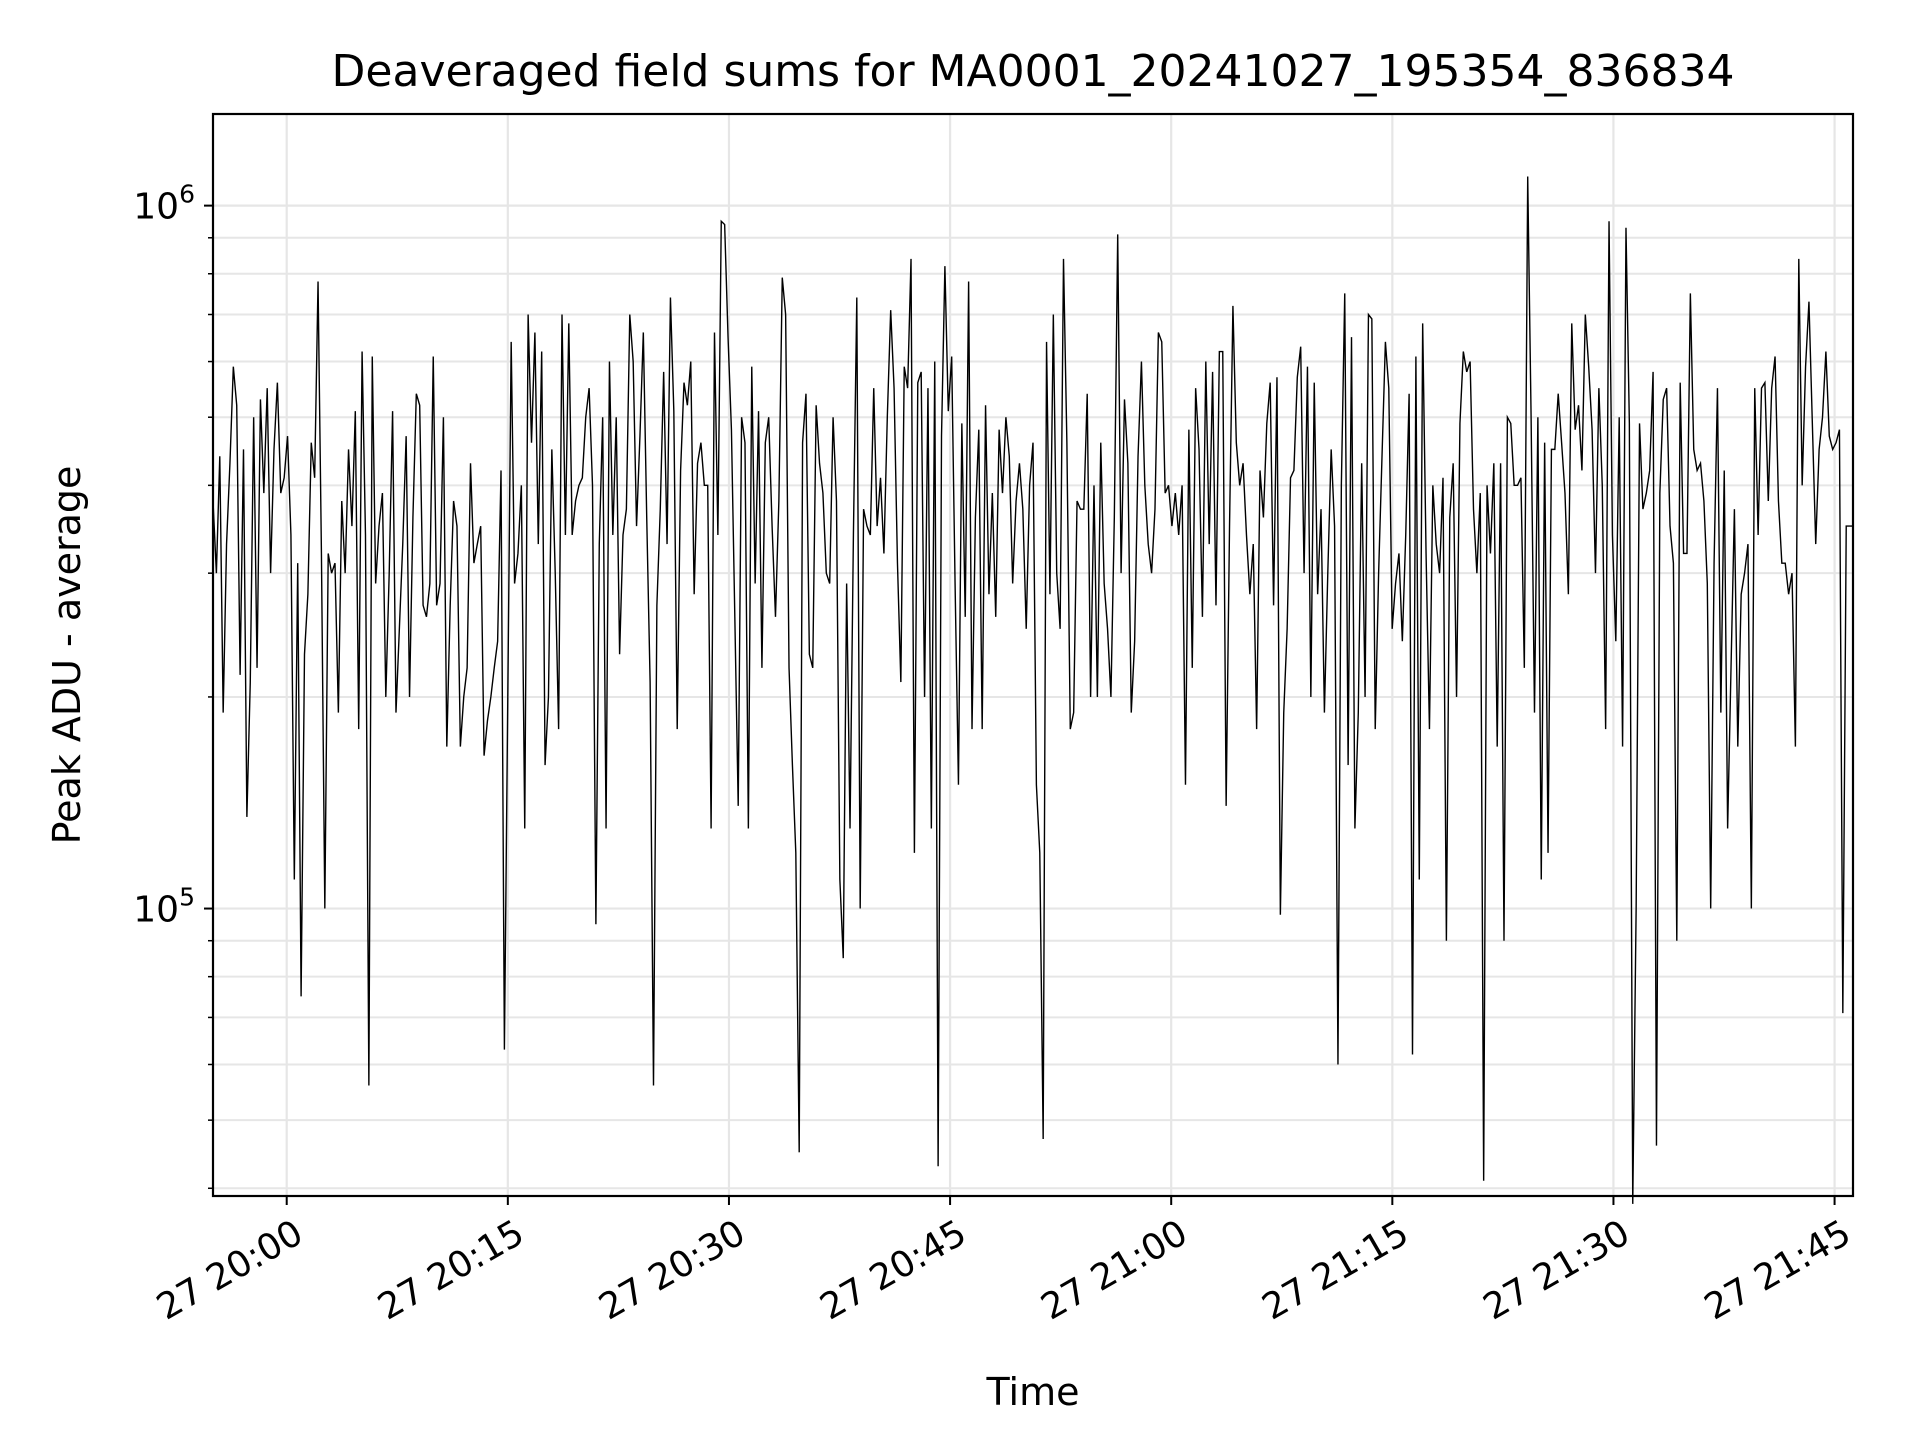 Image resolution: width=1920 pixels, height=1440 pixels. I want to click on y-axis-label: Peak ADU - average, so click(67, 655).